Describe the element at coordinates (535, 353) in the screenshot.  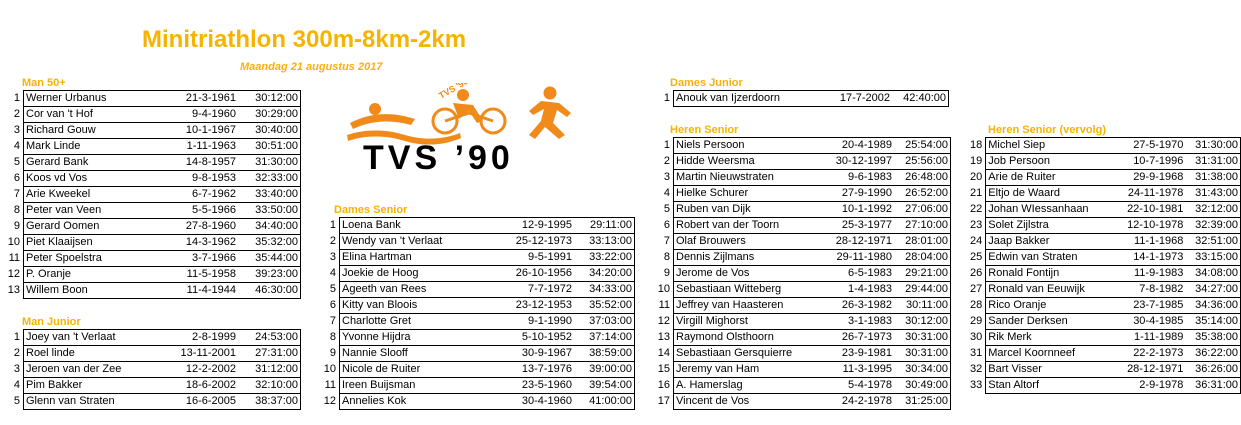
I see `birthdate-cell: 30-9-1967` at that location.